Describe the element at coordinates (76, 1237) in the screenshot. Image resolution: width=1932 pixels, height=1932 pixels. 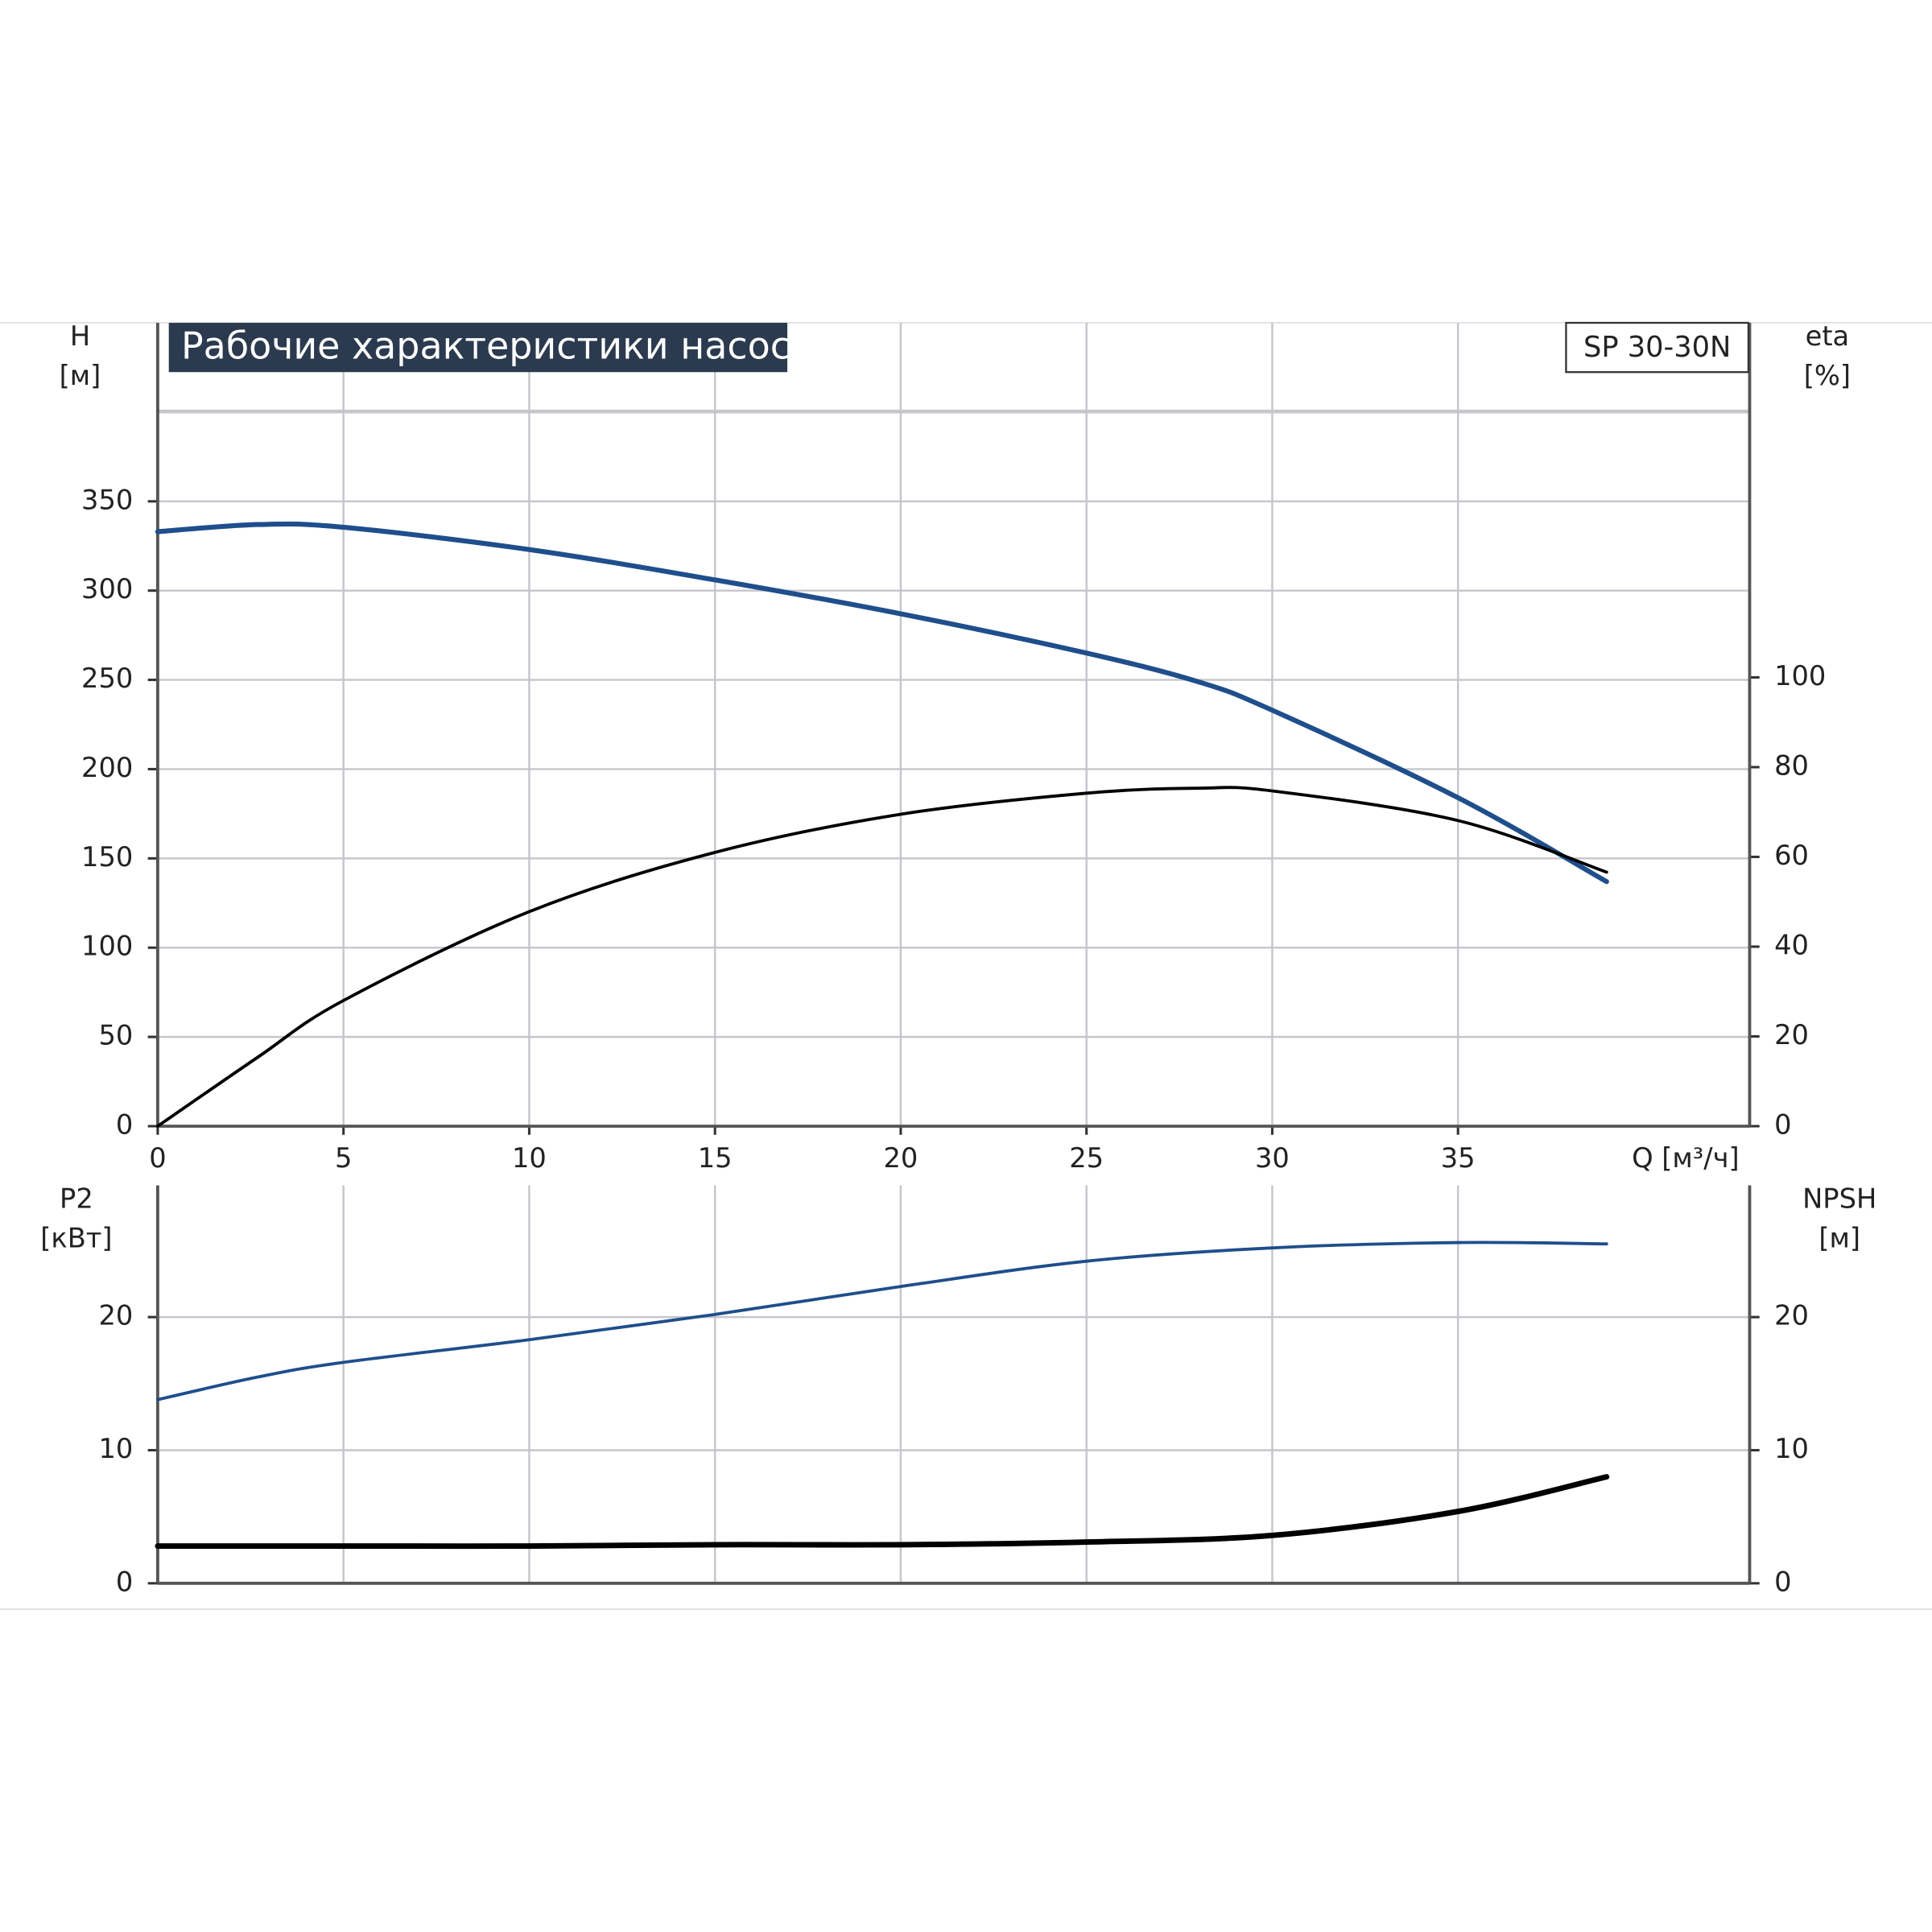
I see `axis-unit: [кВт]` at that location.